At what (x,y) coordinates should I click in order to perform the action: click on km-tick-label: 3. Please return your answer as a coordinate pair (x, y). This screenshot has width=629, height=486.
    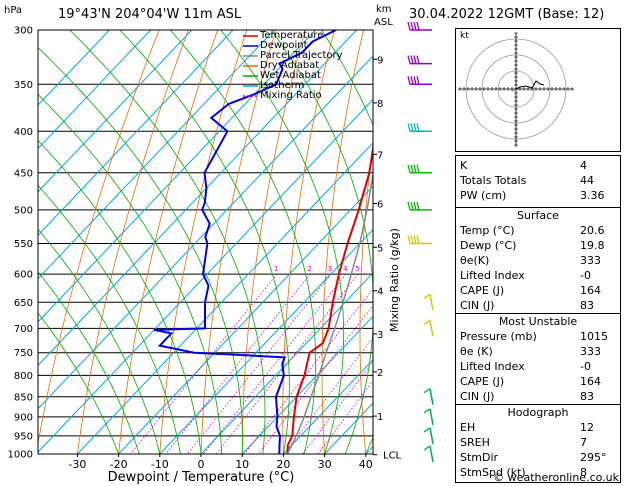
    Looking at the image, I should click on (380, 335).